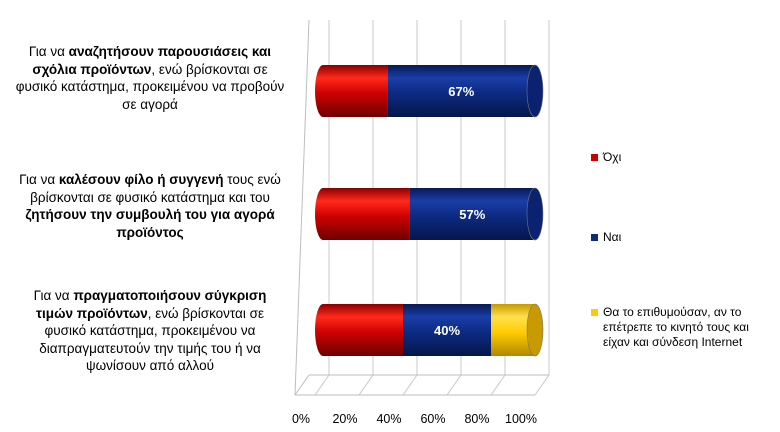  I want to click on legend-item-1: Ναι, so click(681, 237).